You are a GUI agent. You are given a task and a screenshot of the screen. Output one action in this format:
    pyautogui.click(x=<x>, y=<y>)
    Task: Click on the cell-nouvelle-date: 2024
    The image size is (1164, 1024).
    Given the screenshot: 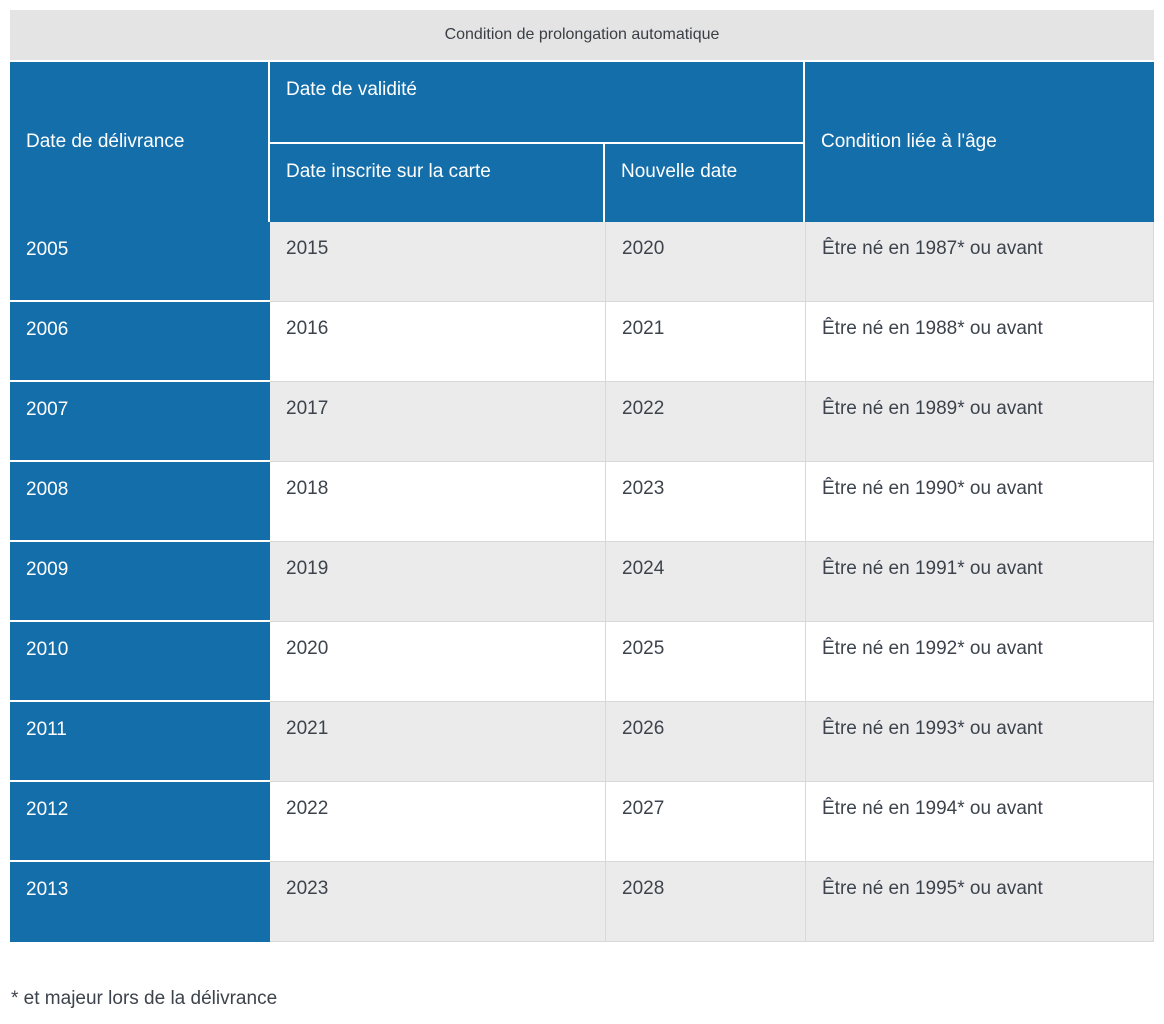 What is the action you would take?
    pyautogui.click(x=705, y=582)
    